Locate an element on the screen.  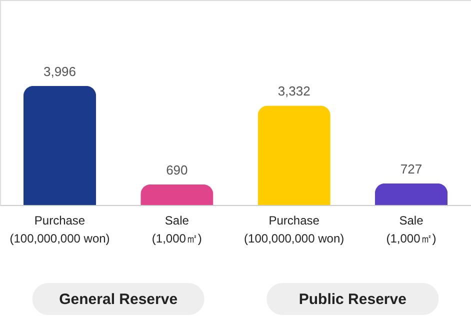
text: Public Reserve is located at coordinates (352, 299).